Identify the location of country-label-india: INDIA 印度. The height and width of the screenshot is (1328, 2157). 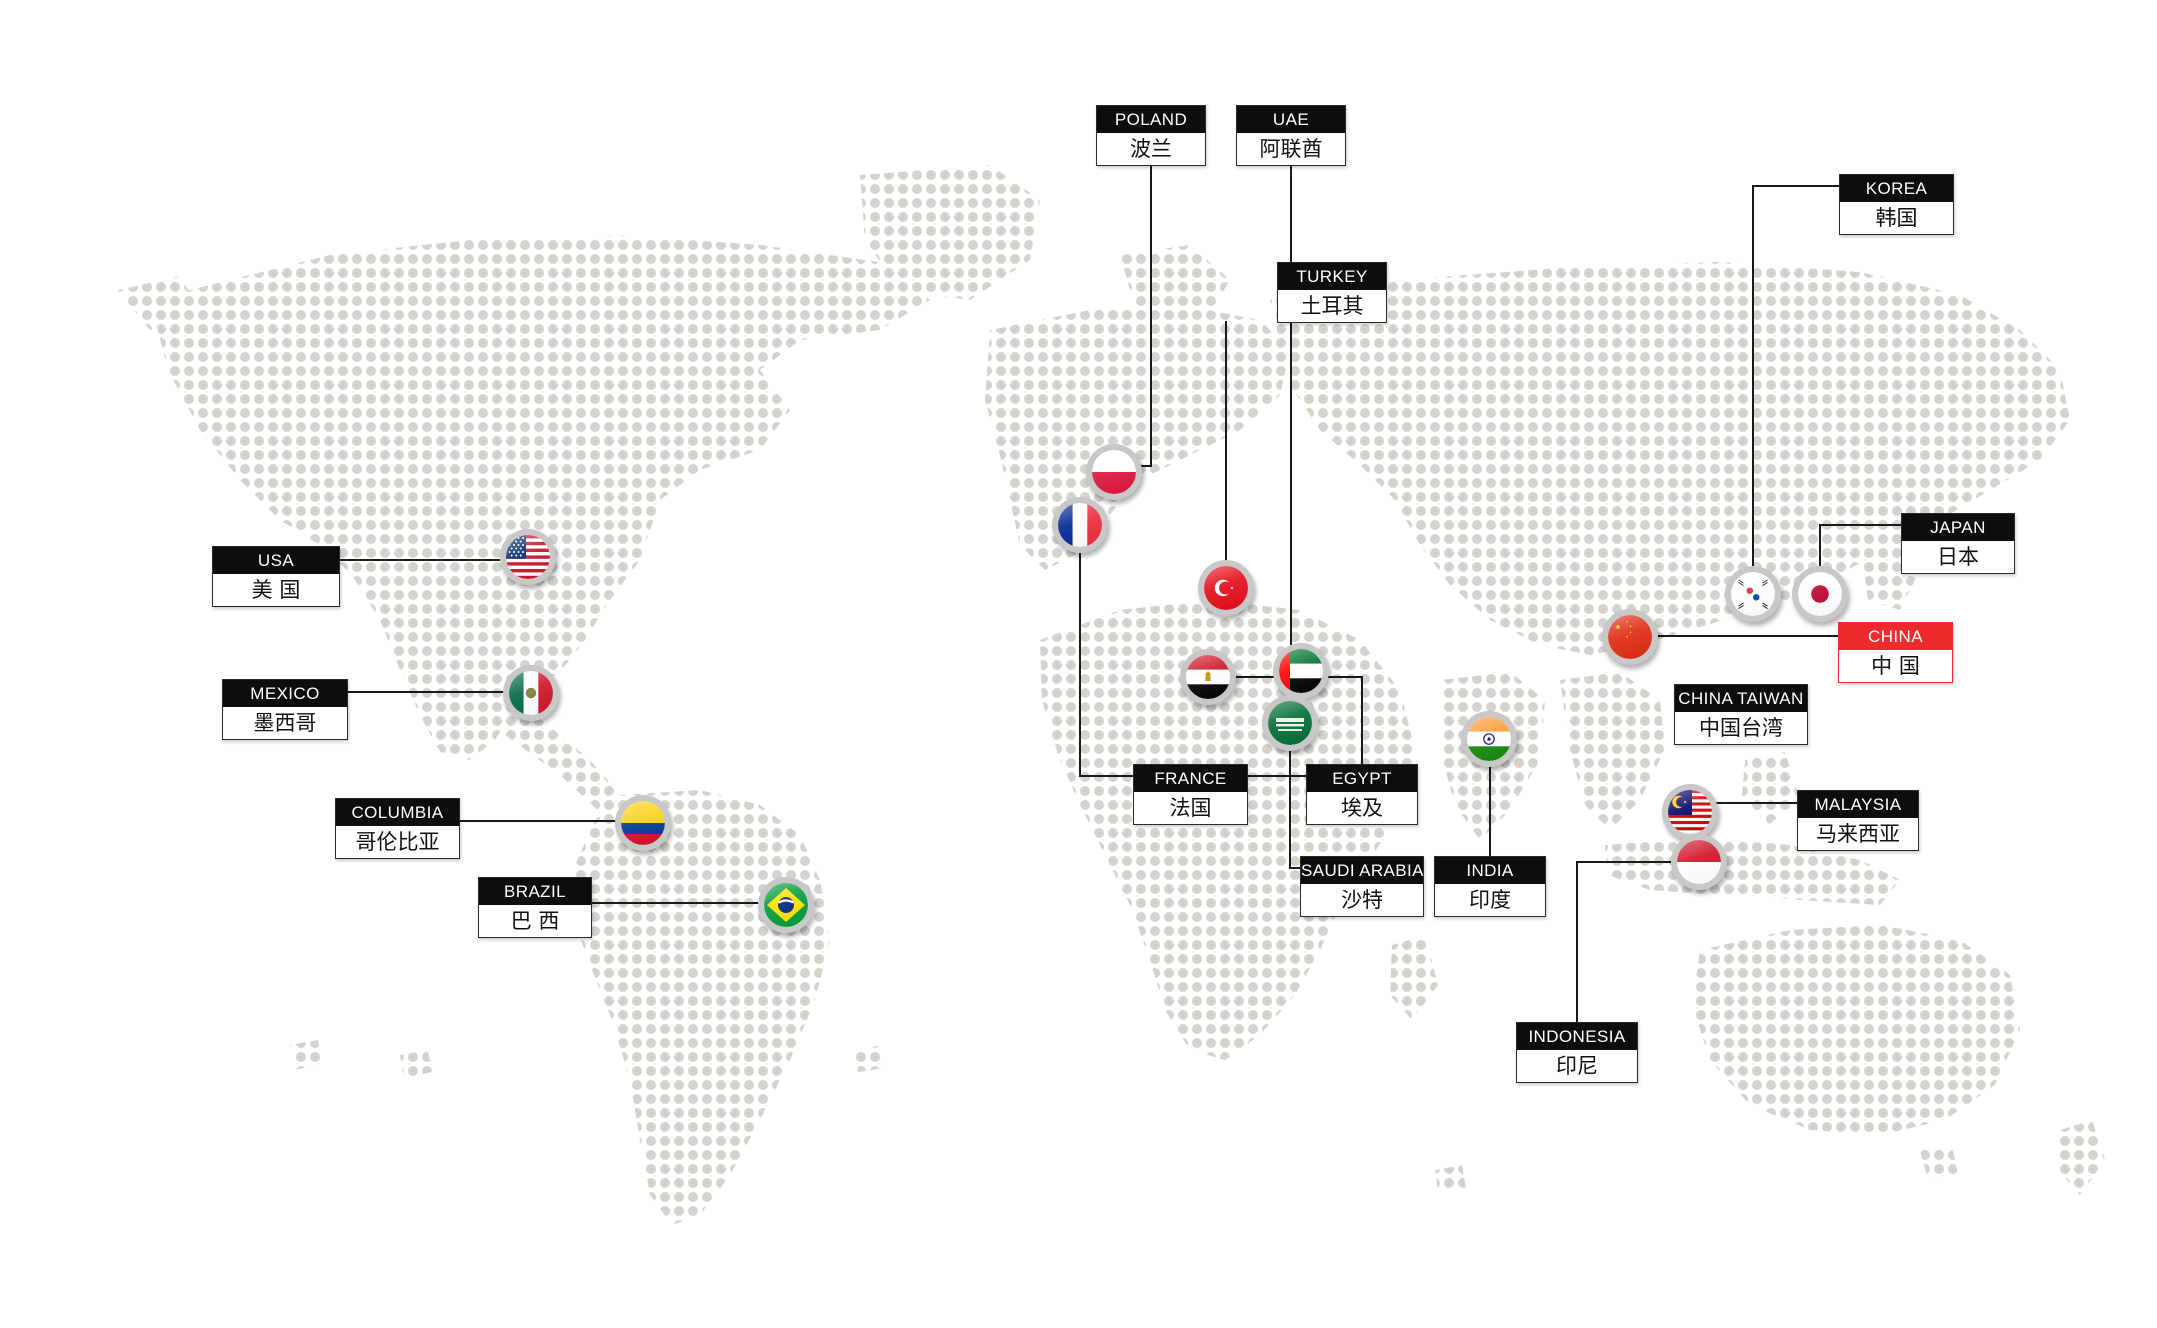
(1490, 886).